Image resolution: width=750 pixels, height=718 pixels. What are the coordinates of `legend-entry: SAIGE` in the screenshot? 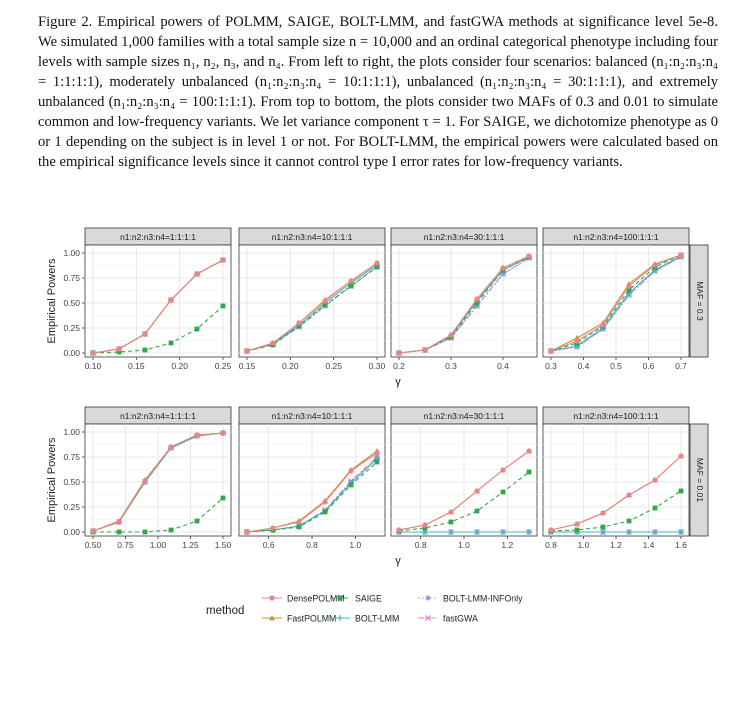 It's located at (356, 599).